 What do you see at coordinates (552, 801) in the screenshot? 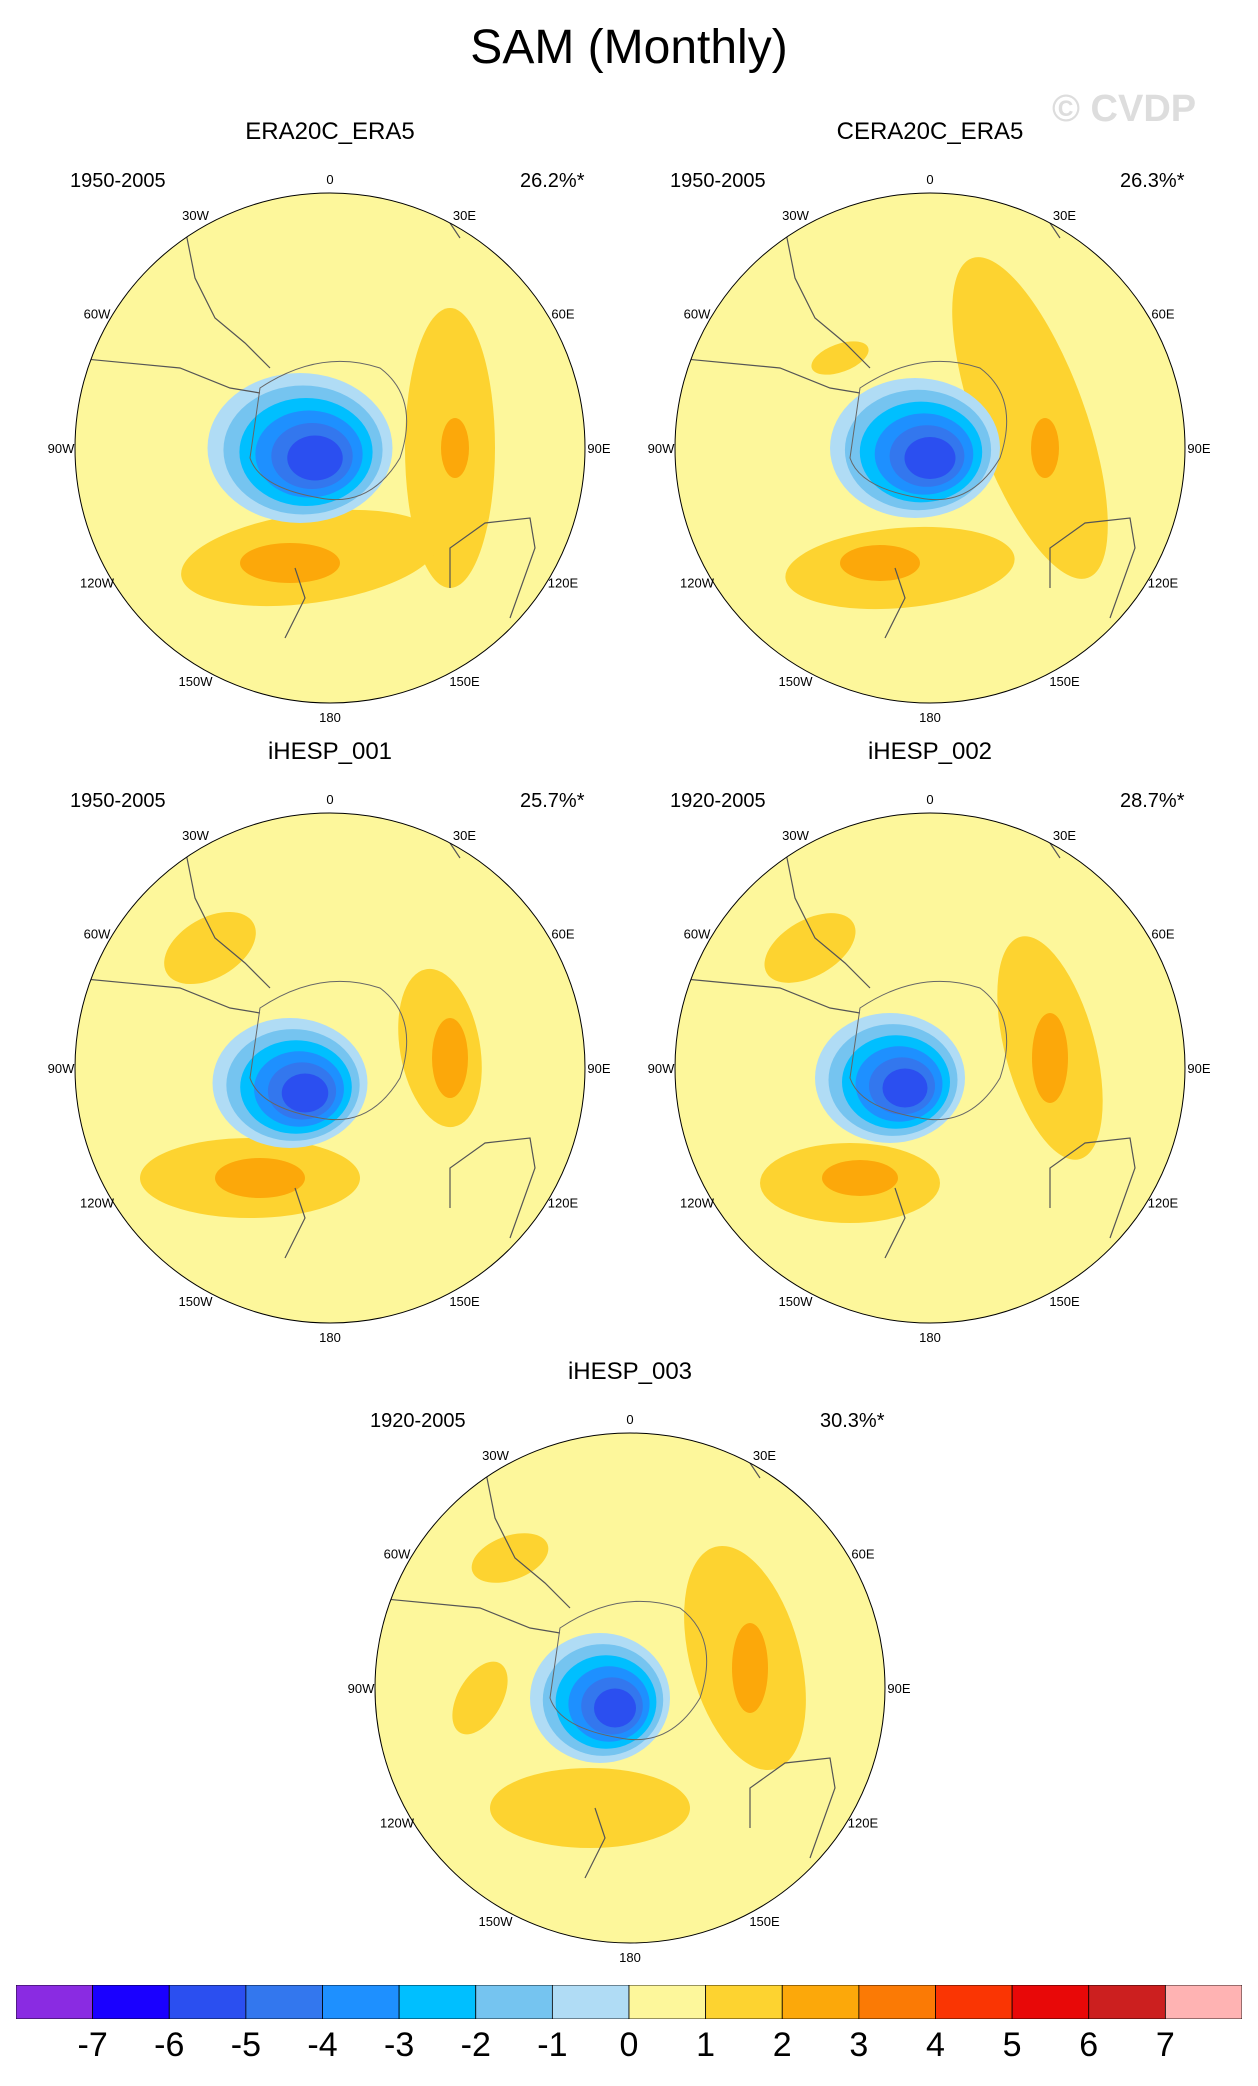
I see `panel-percent-variance: 25.7%*` at bounding box center [552, 801].